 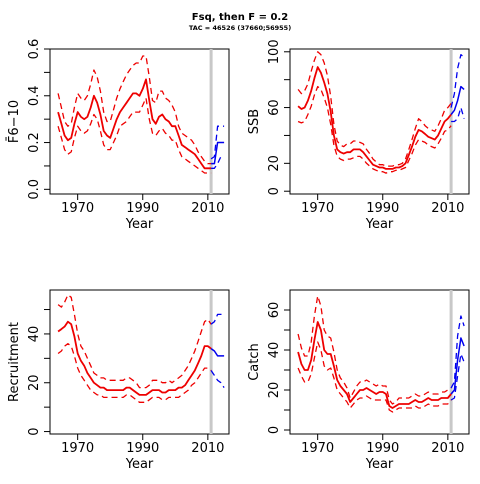 I want to click on ssb-y-tick-label: 0, so click(x=274, y=191).